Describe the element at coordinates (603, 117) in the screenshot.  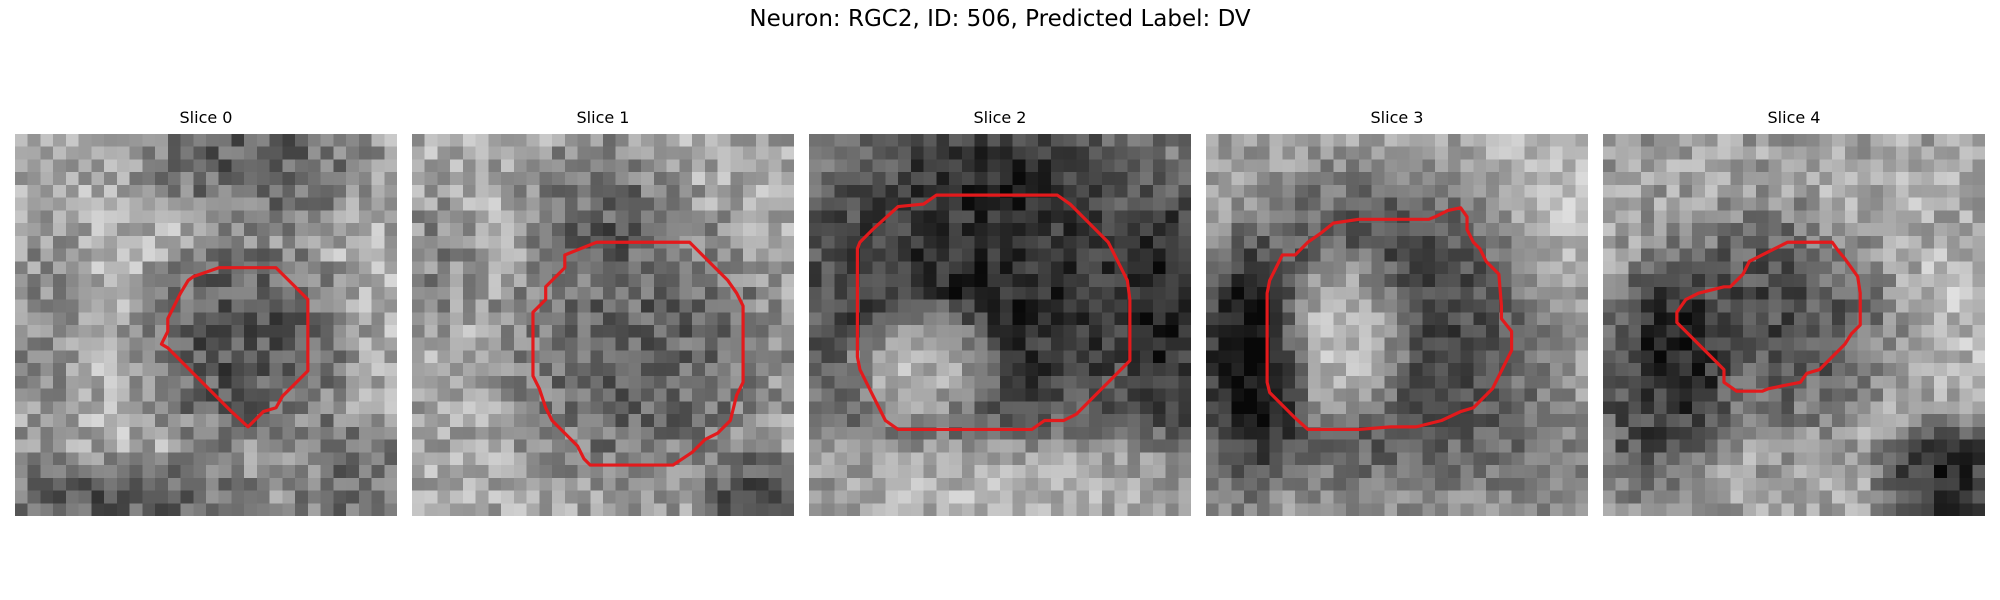
I see `slice-title: Slice 1` at that location.